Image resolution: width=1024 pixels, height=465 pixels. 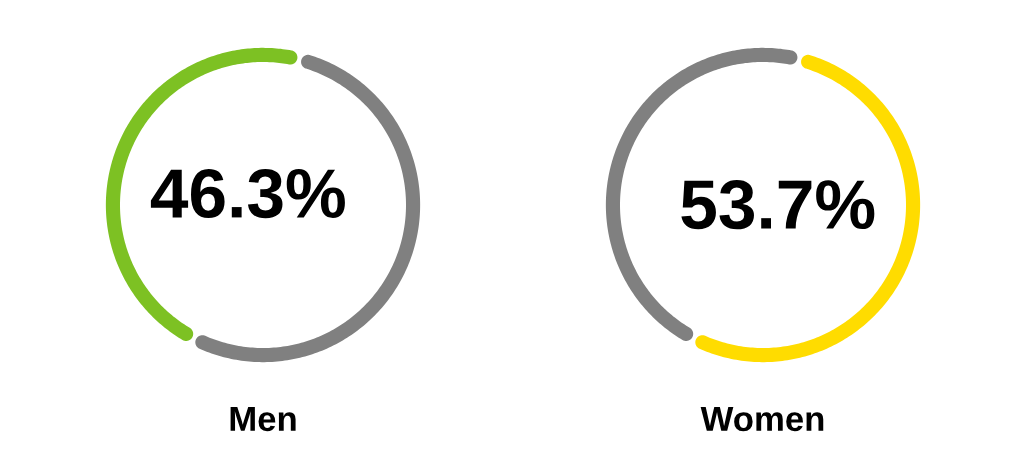 I want to click on data-label: 46.3%, so click(x=247, y=193).